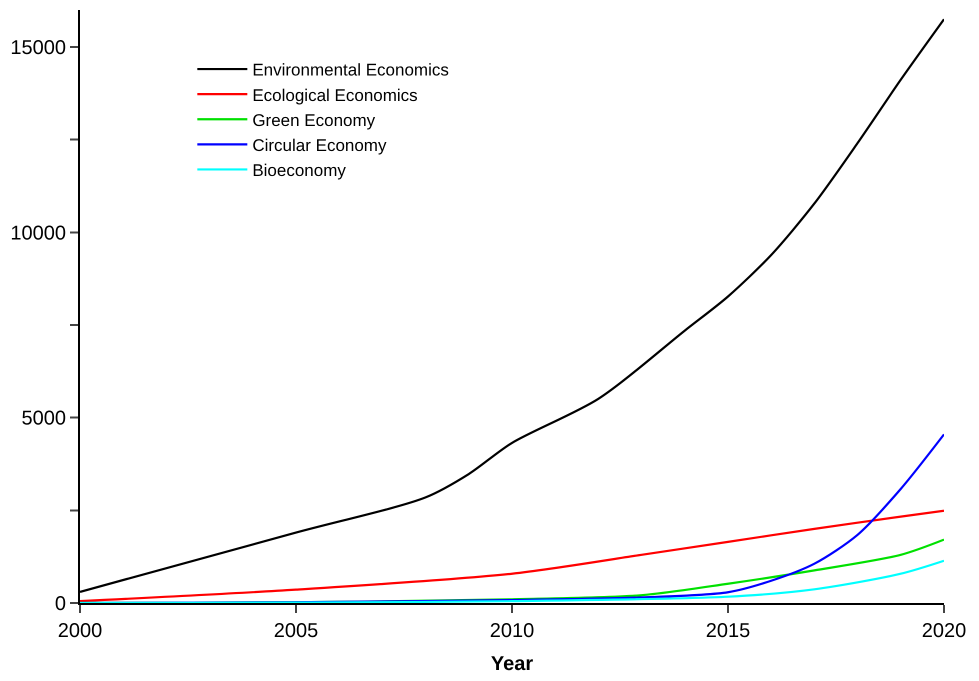  I want to click on legend-label: Bioeconomy, so click(299, 170).